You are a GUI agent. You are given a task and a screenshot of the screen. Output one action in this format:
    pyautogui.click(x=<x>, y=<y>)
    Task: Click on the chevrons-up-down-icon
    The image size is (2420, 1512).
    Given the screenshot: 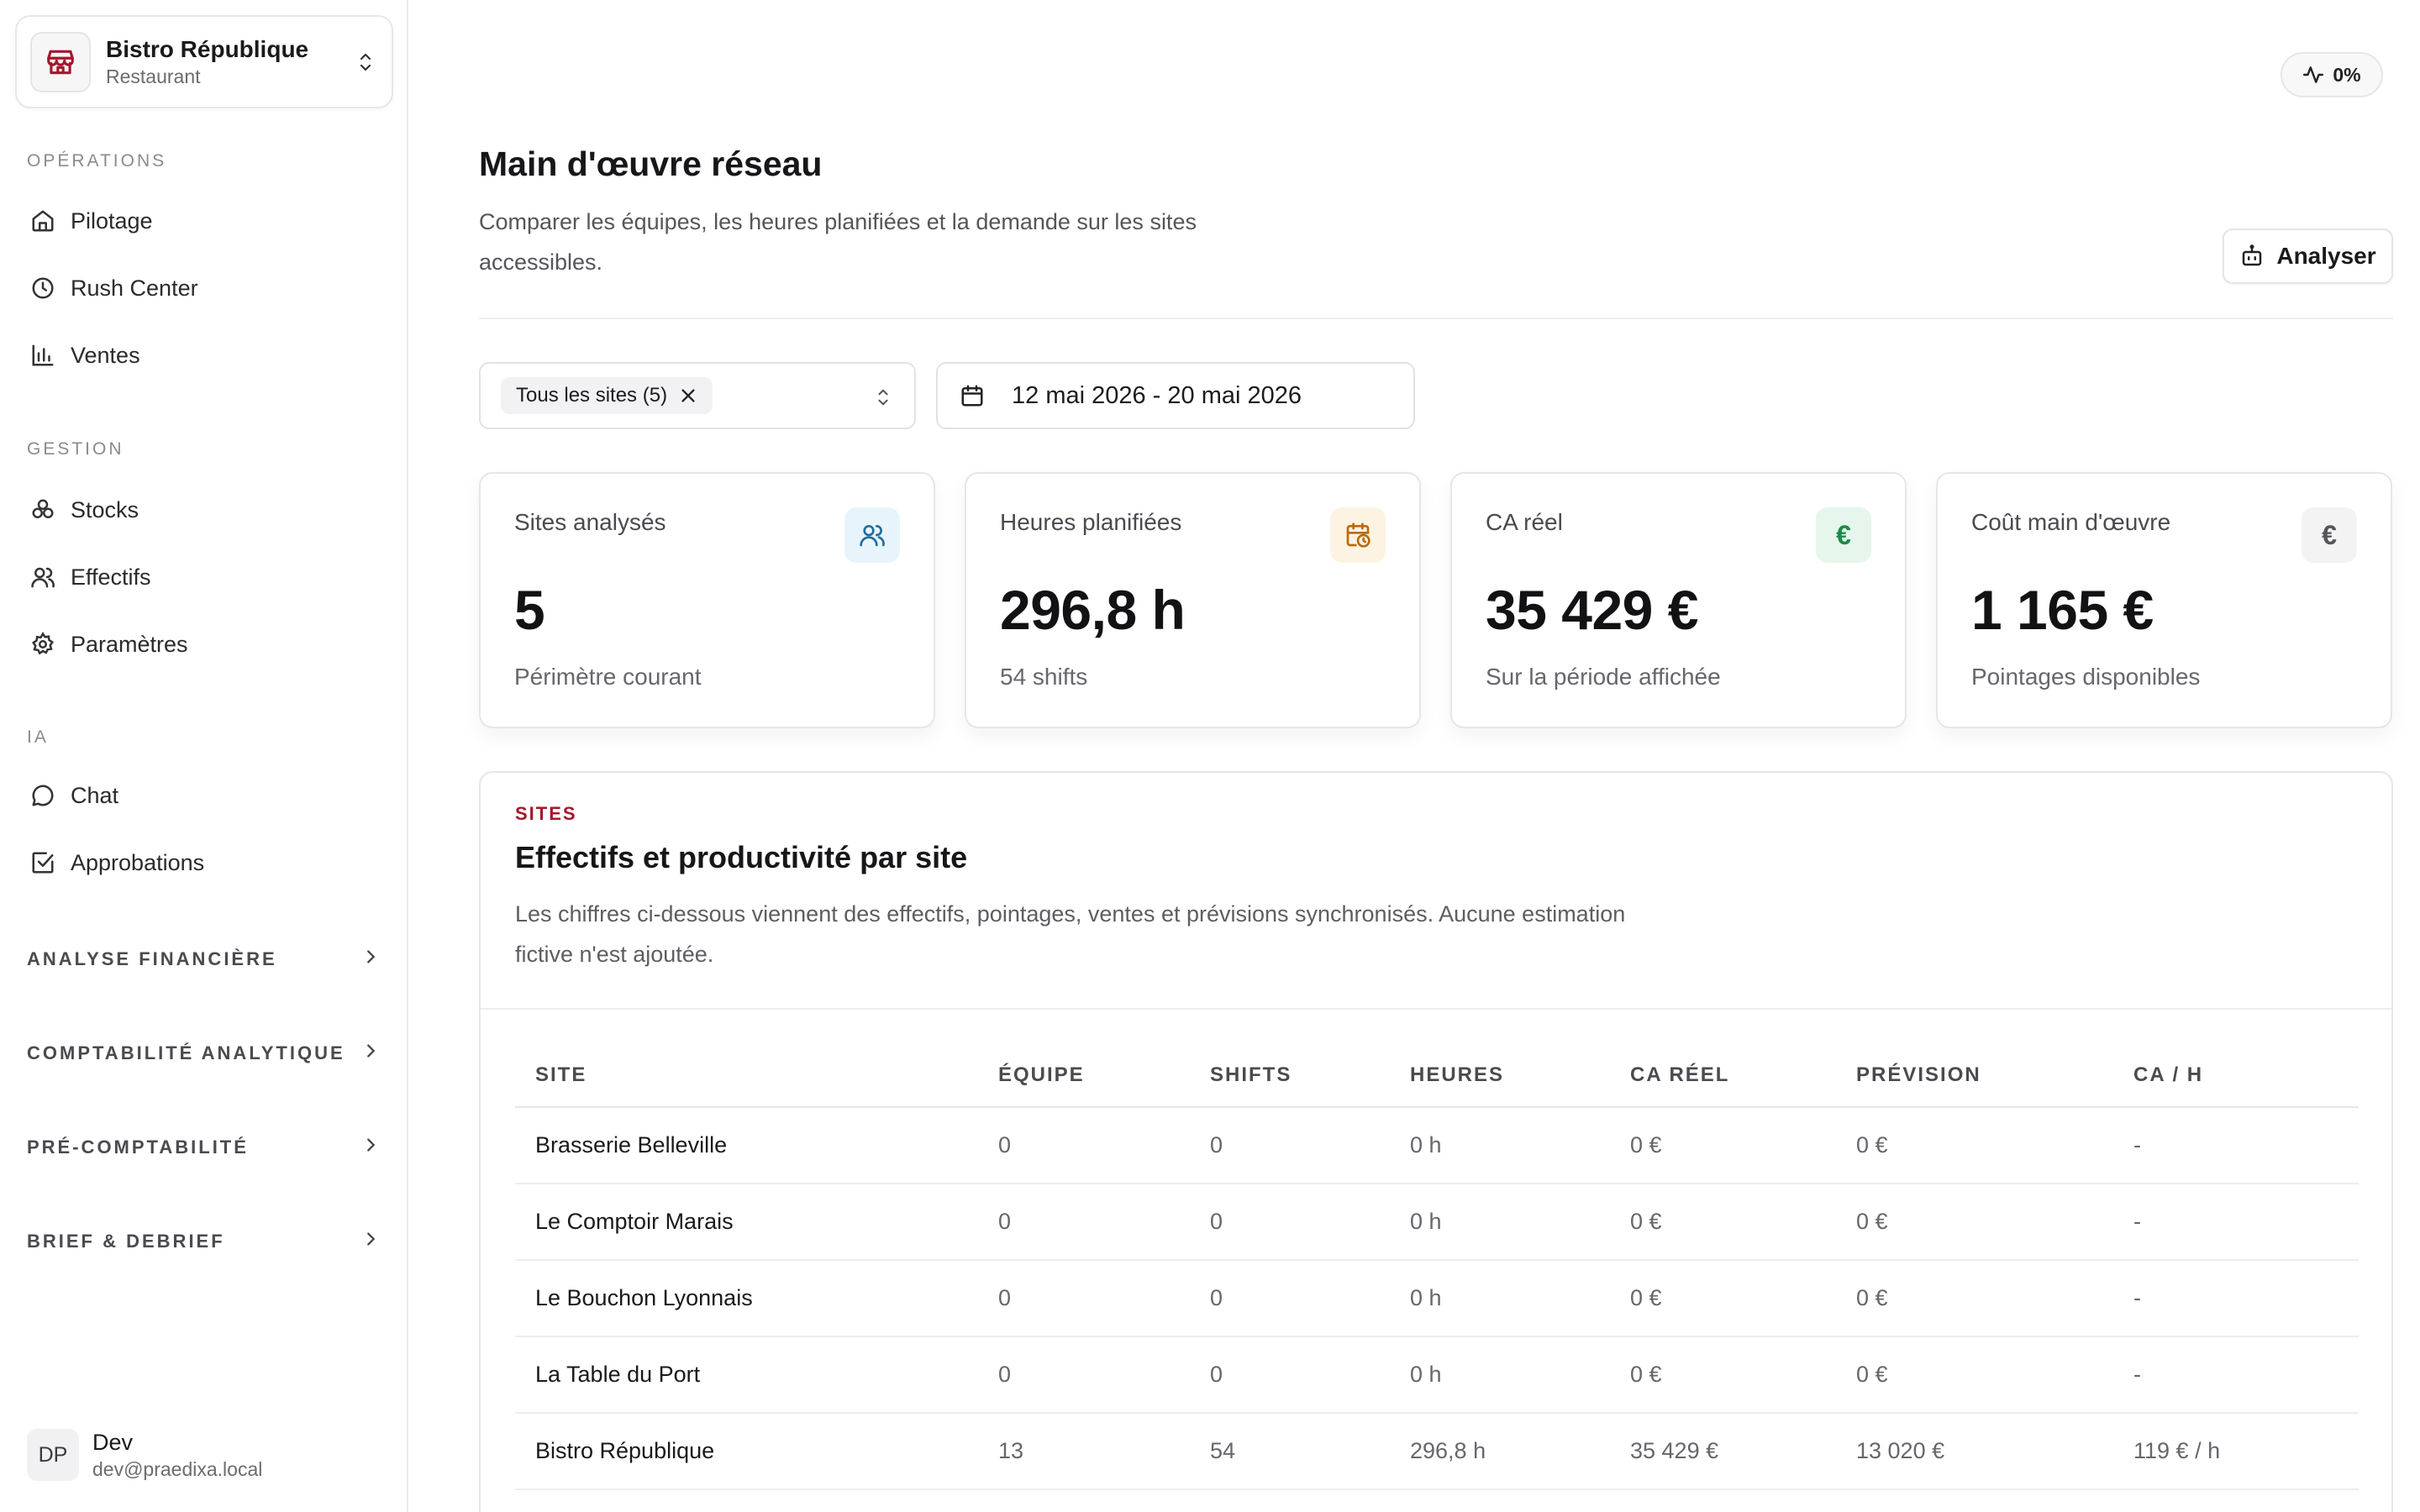 What is the action you would take?
    pyautogui.click(x=883, y=399)
    